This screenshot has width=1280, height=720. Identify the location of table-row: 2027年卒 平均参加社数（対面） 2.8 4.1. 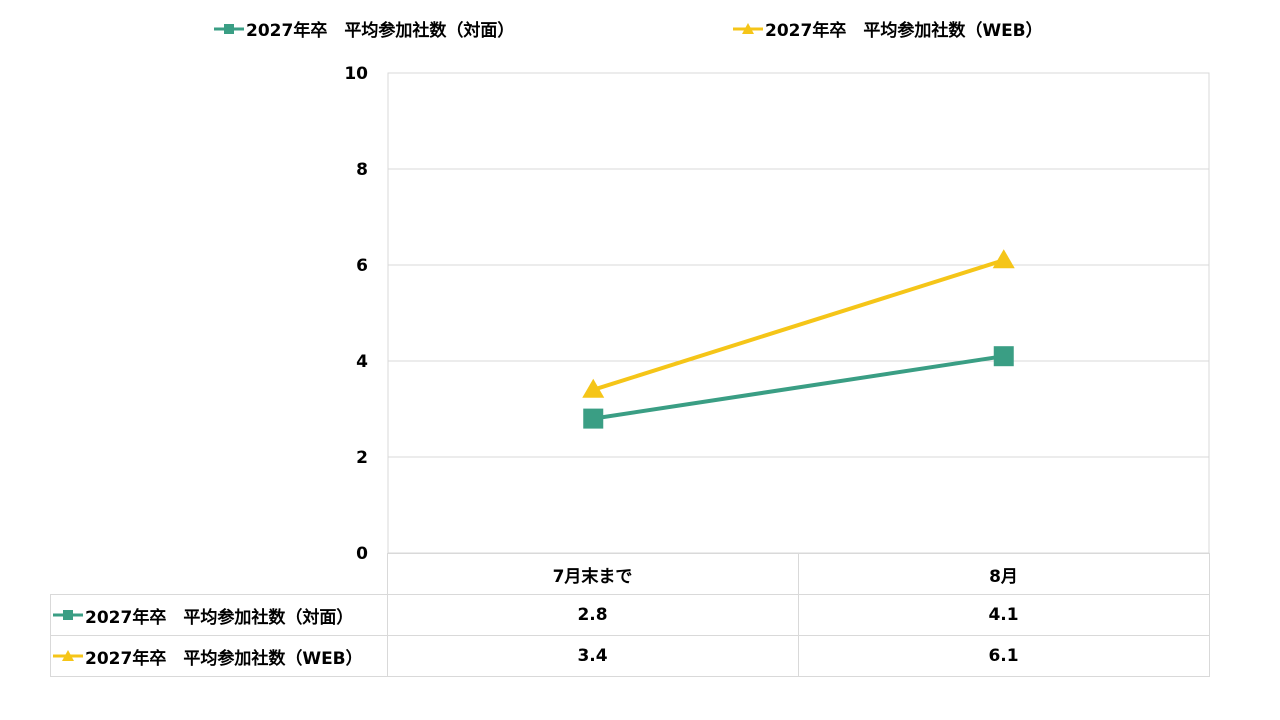
(630, 615).